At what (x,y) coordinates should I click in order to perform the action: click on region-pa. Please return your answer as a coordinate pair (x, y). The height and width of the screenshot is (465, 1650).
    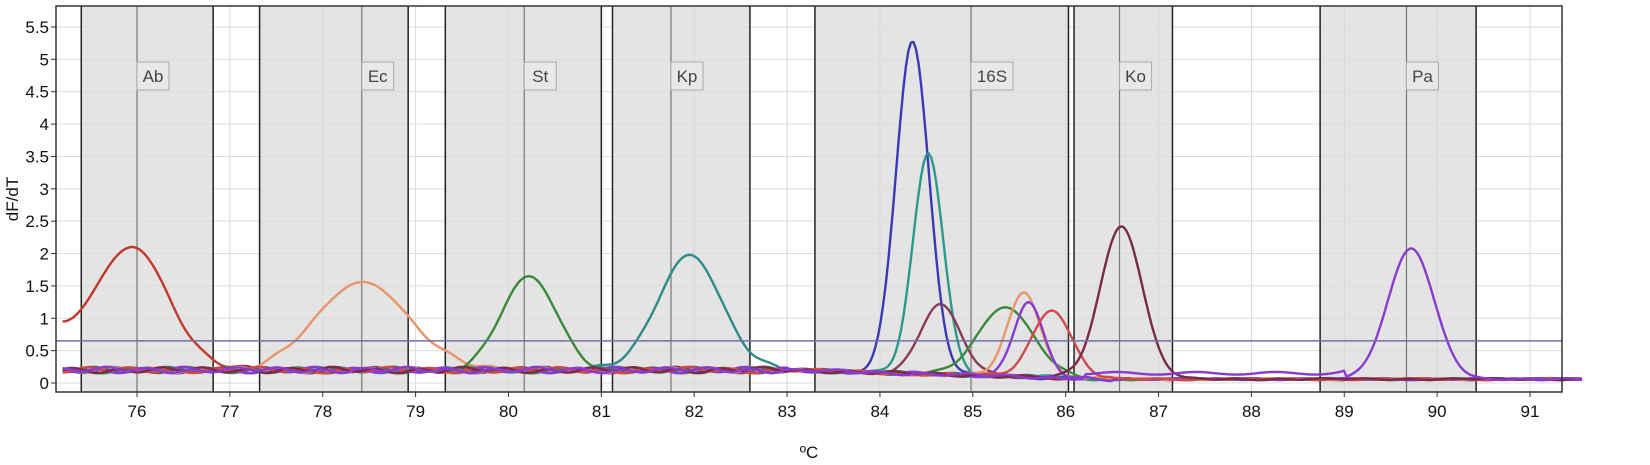
    Looking at the image, I should click on (1398, 199).